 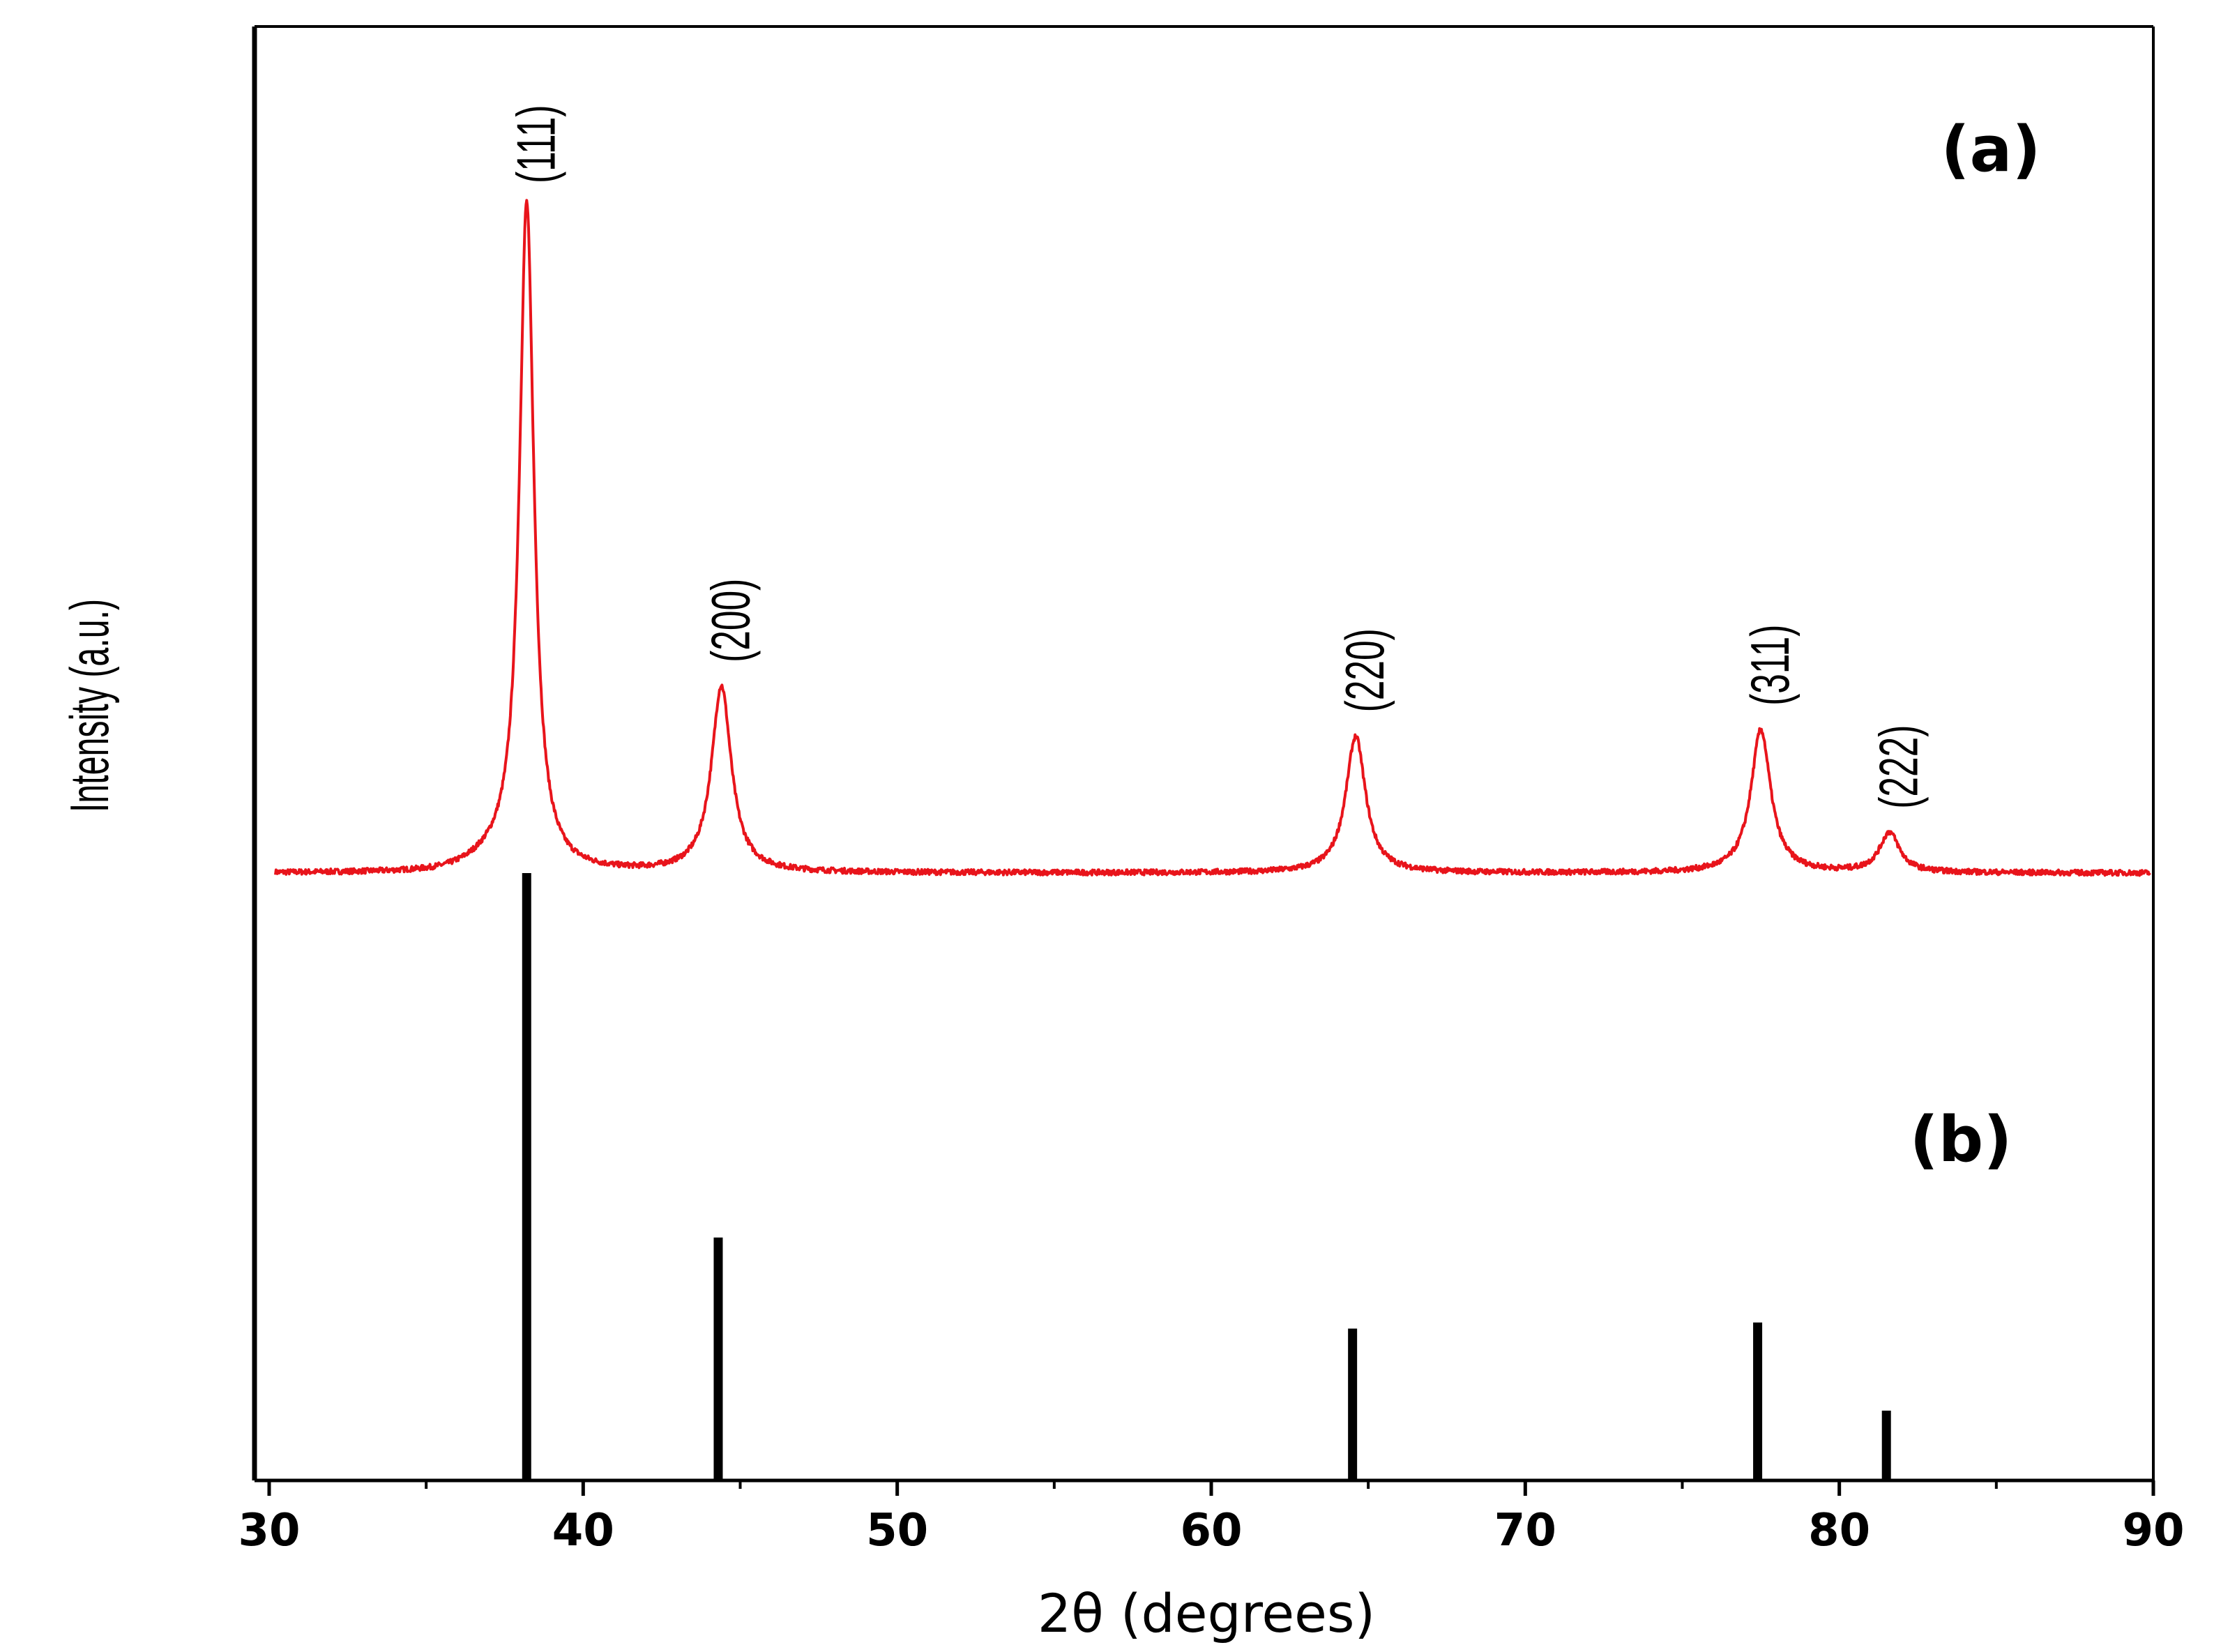 I want to click on x-axis-ticks: 30 40 50 60 70 80 90, so click(x=1211, y=1518).